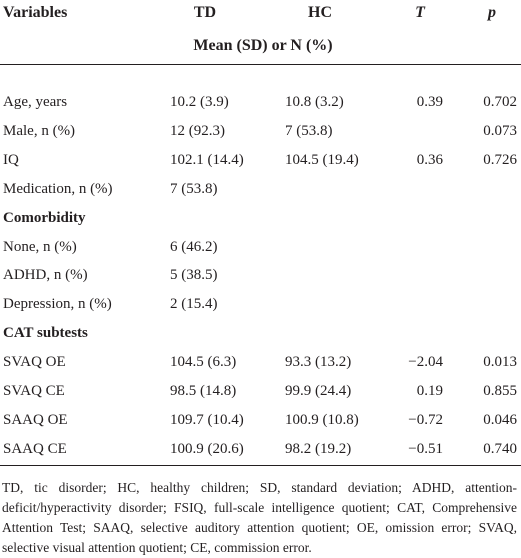  I want to click on row-label: Male, n (%), so click(39, 130).